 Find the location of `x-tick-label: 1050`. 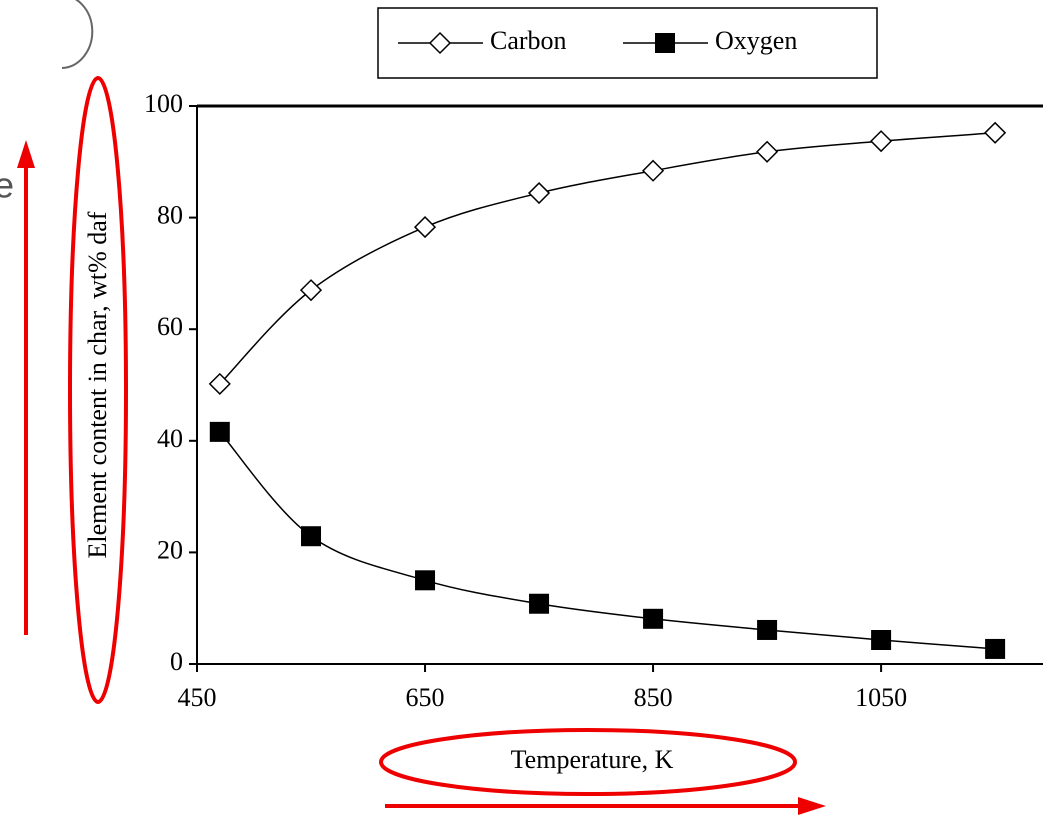

x-tick-label: 1050 is located at coordinates (881, 697).